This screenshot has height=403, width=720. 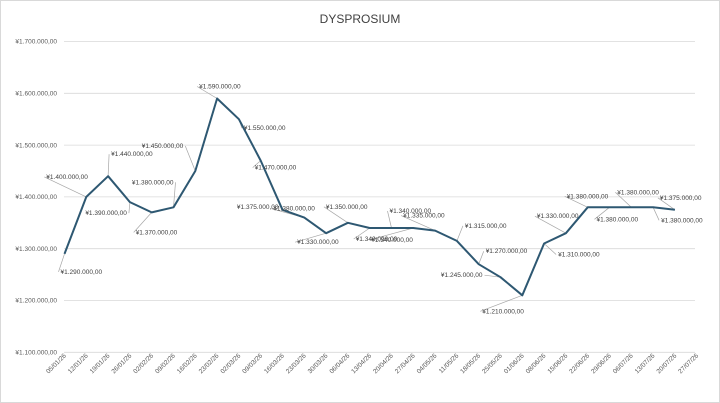 I want to click on data-label: ¥1.290.000,00, so click(x=82, y=272).